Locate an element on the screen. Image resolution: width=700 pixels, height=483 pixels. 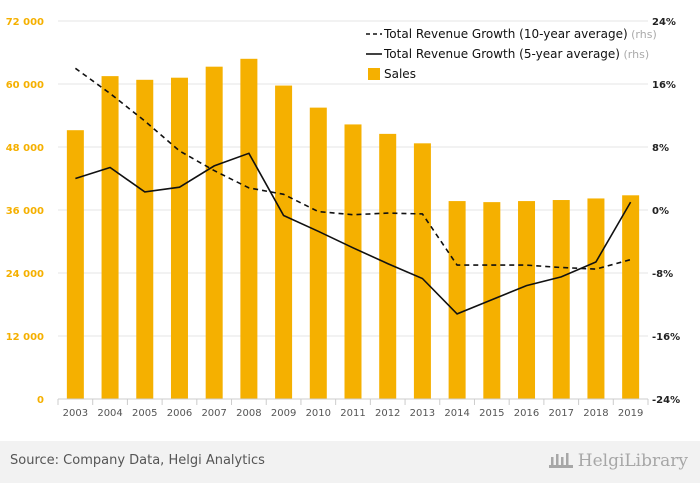
helgi-building-icon is located at coordinates (560, 460).